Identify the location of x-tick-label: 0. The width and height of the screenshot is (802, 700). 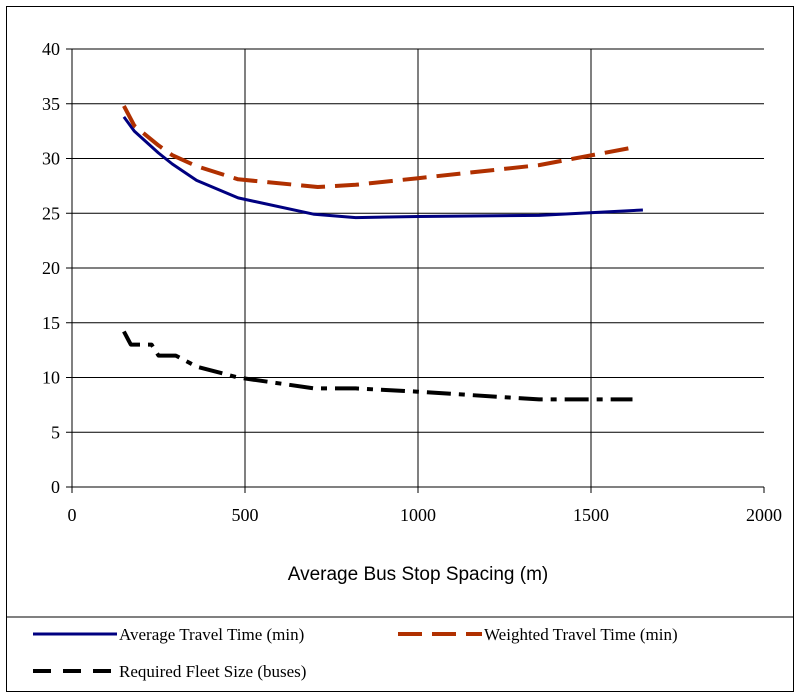
(72, 515).